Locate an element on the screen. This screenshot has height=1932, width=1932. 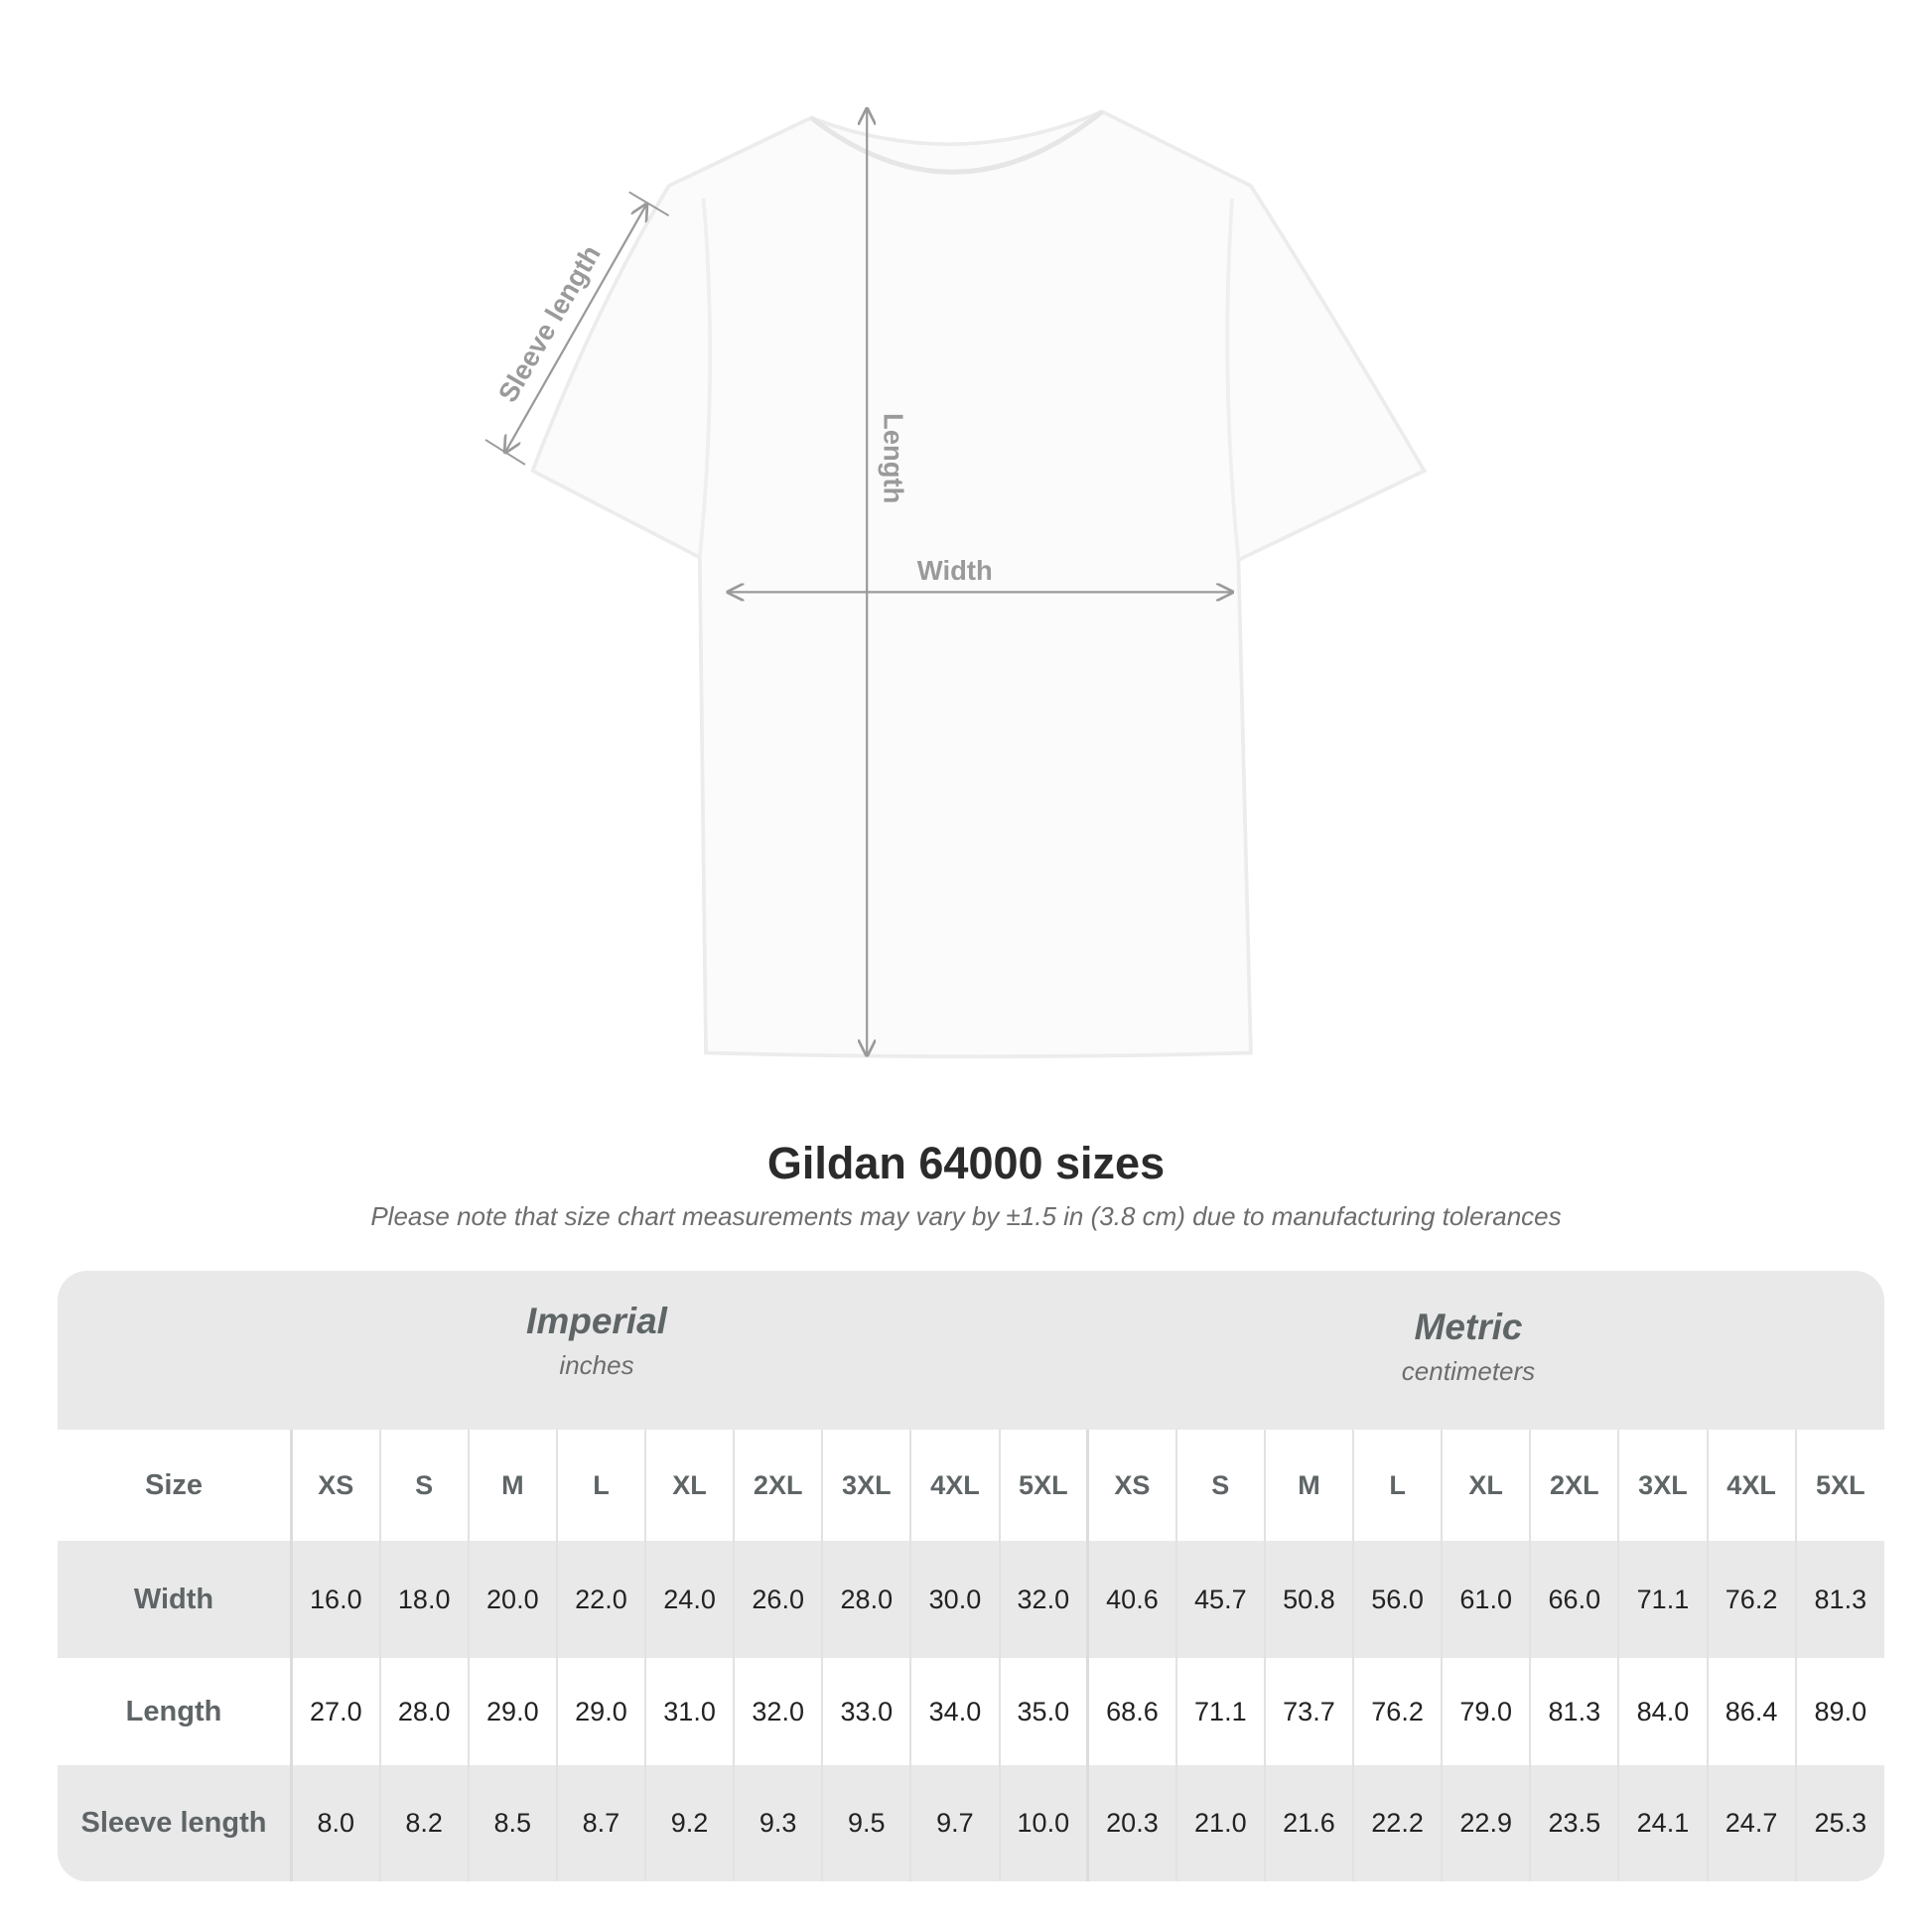
imperial-size-xs: XS is located at coordinates (335, 1486).